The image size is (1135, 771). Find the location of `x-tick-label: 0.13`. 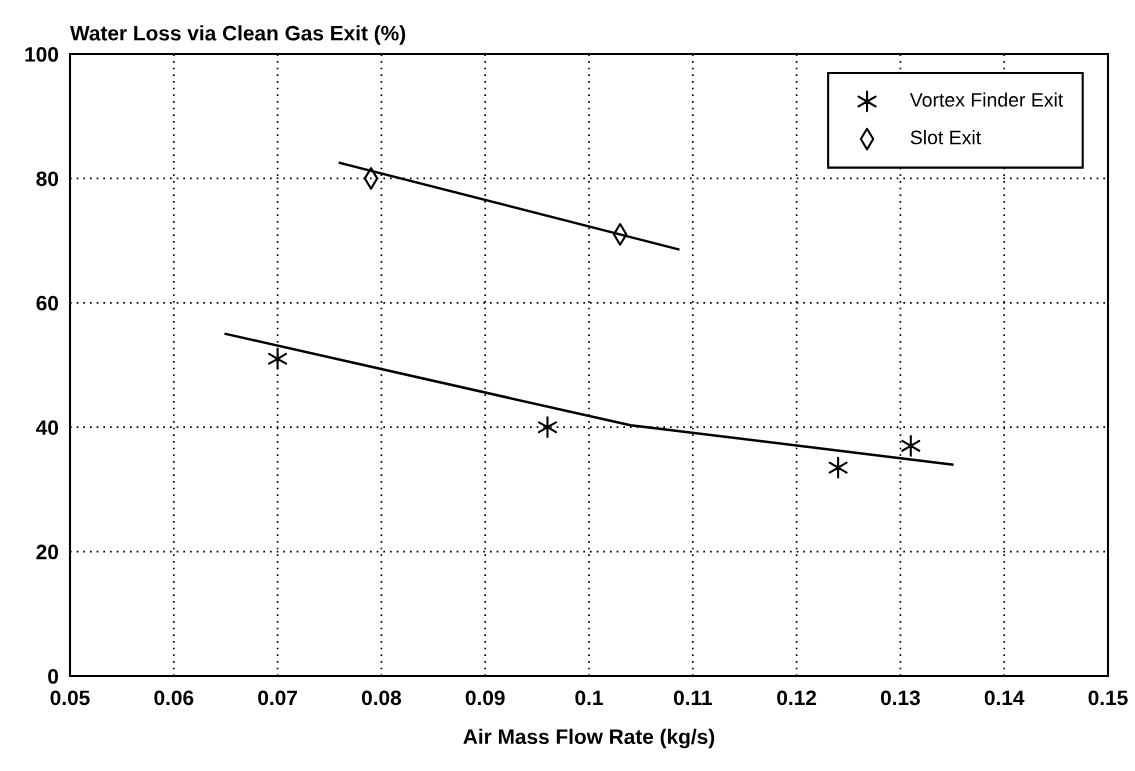

x-tick-label: 0.13 is located at coordinates (900, 698).